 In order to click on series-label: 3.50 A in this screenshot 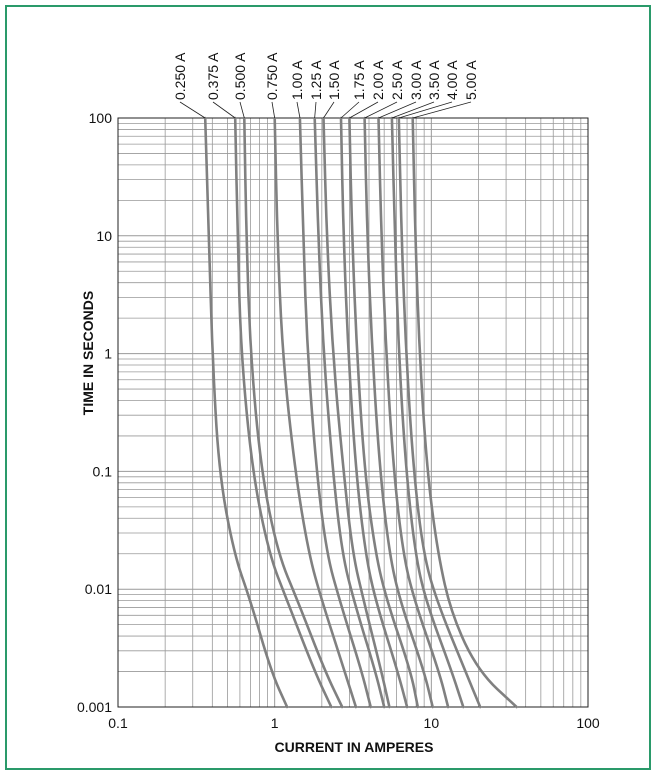, I will do `click(434, 80)`.